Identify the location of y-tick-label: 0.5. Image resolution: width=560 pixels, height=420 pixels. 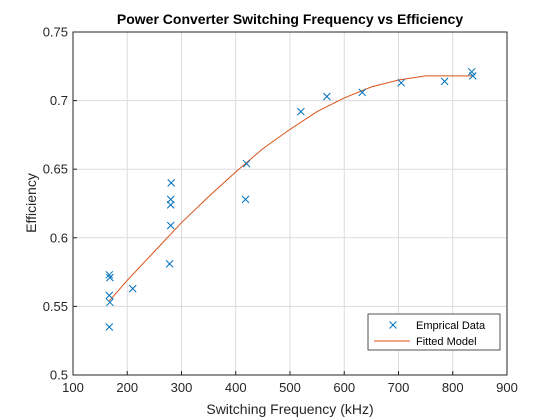
(59, 375).